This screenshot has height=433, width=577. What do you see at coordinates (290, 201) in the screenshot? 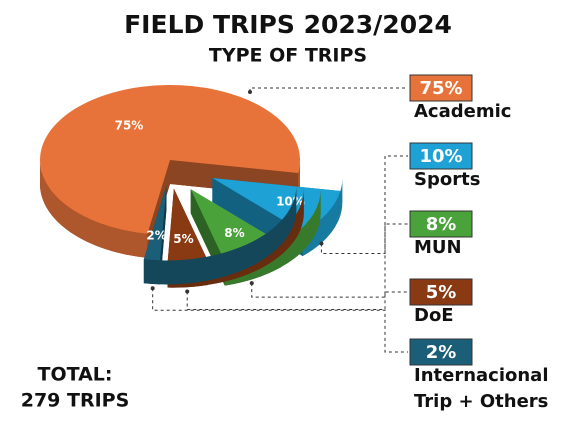
I see `slice-label: 10%` at bounding box center [290, 201].